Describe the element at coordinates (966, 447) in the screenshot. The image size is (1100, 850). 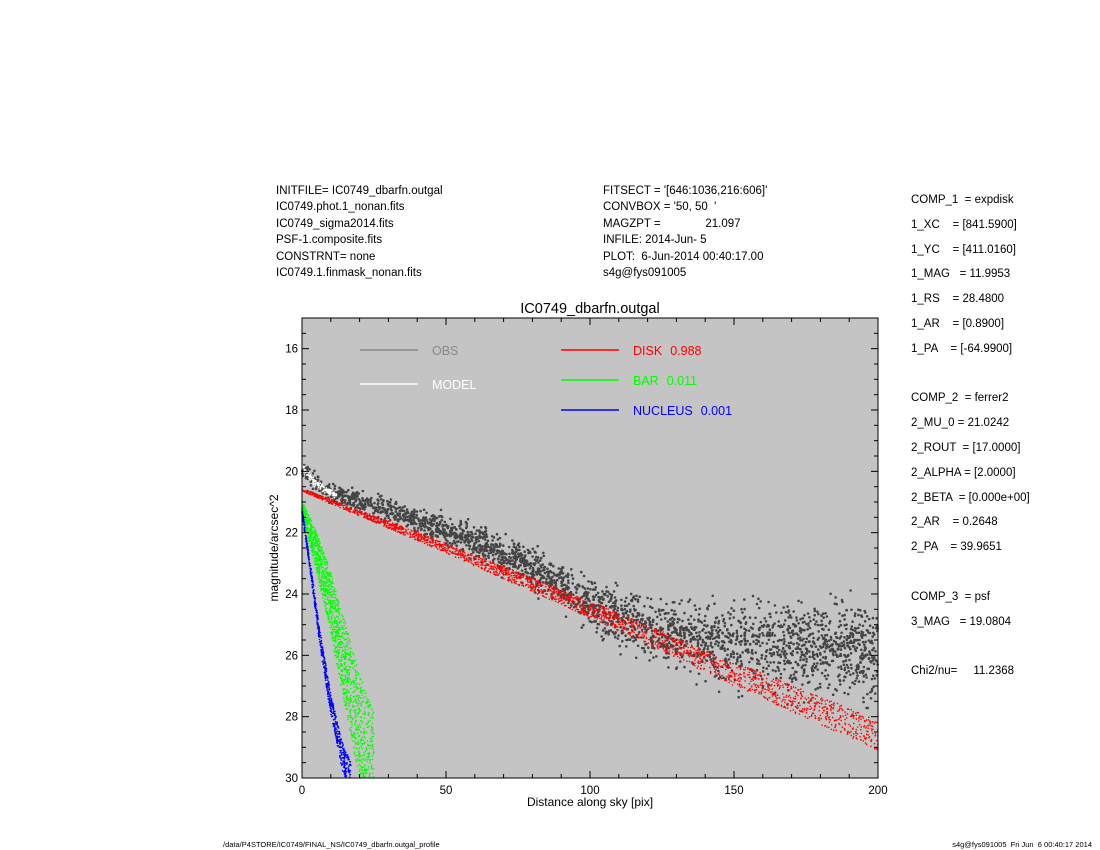
I see `header-line: 2_ROUT = [17.0000]` at that location.